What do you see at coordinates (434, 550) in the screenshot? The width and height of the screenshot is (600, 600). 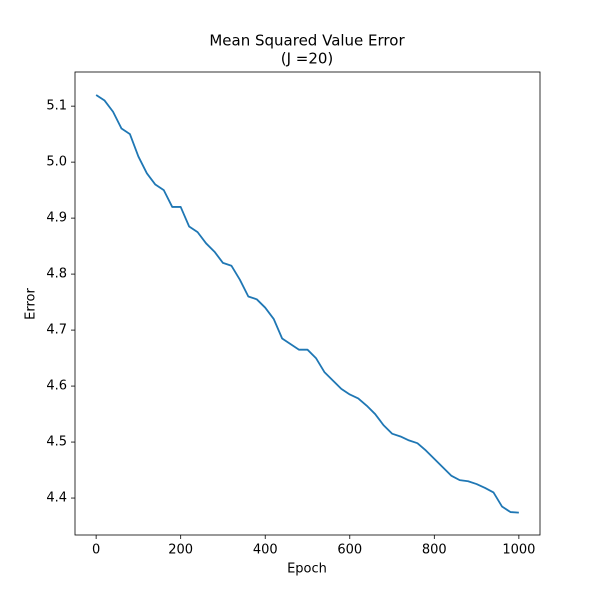 I see `x-tick-label: 800` at bounding box center [434, 550].